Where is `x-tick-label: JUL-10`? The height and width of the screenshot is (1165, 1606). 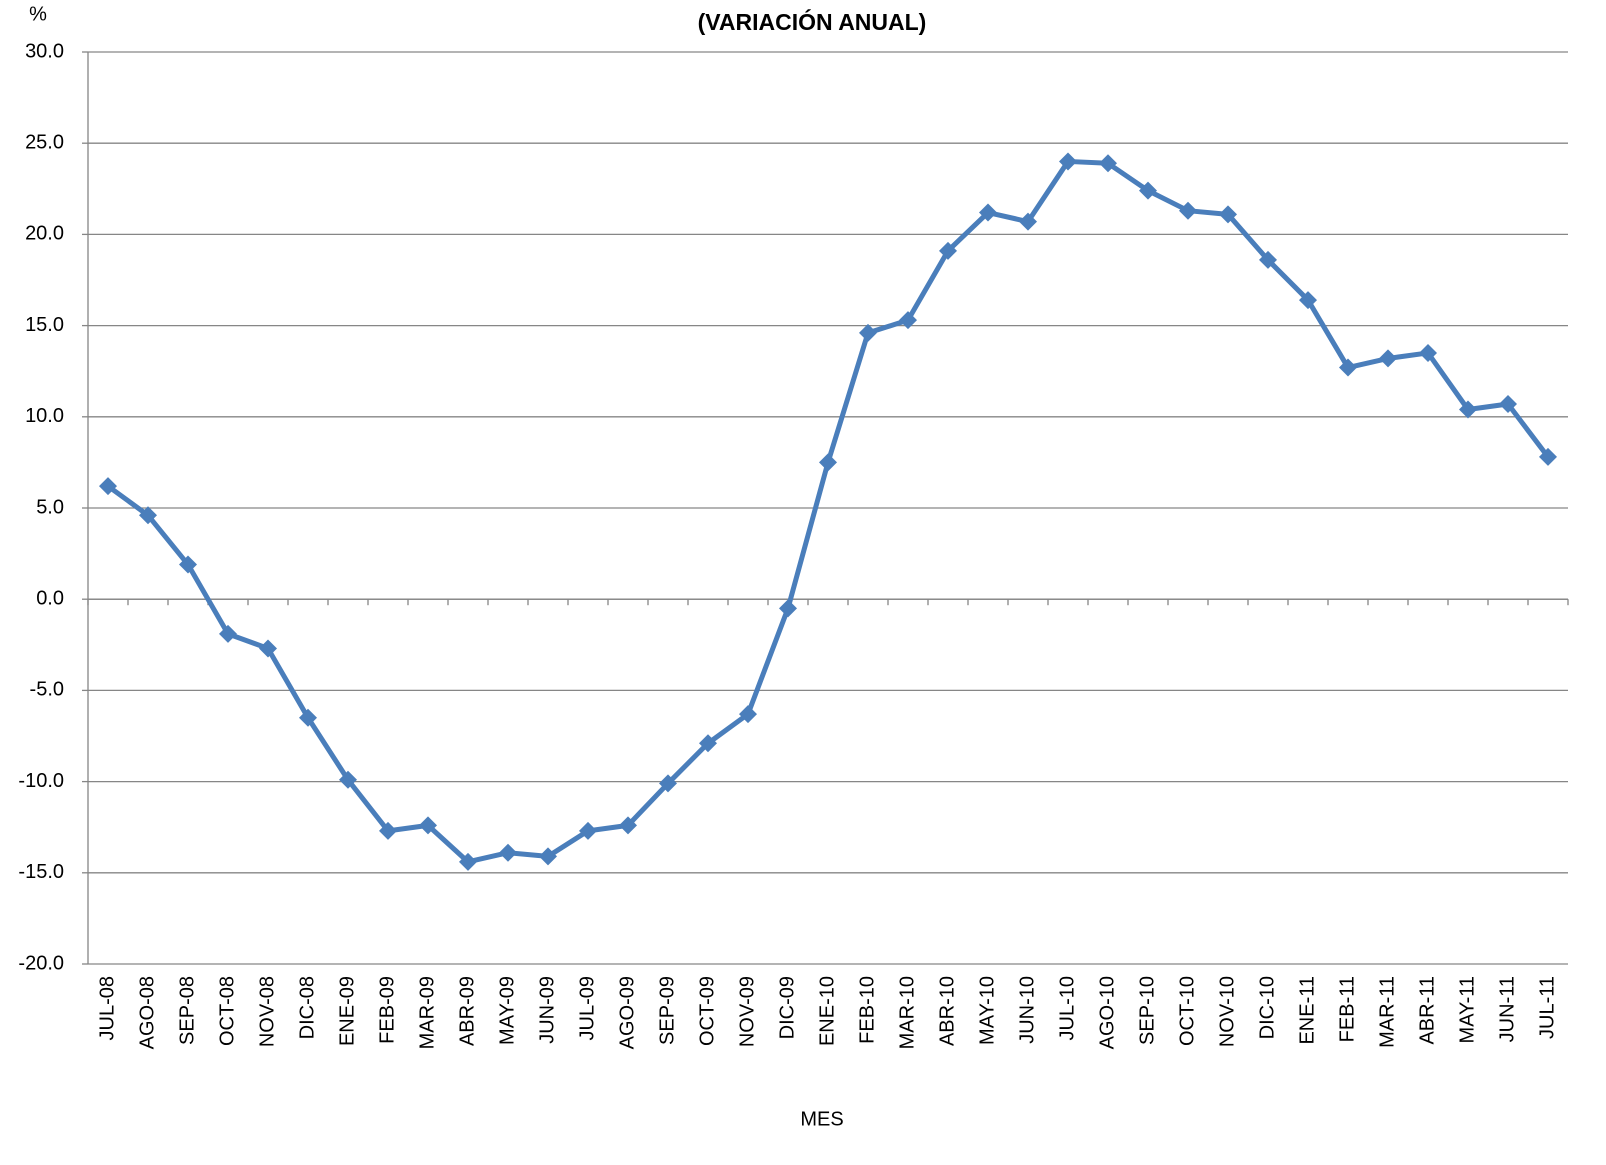 x-tick-label: JUL-10 is located at coordinates (1067, 1008).